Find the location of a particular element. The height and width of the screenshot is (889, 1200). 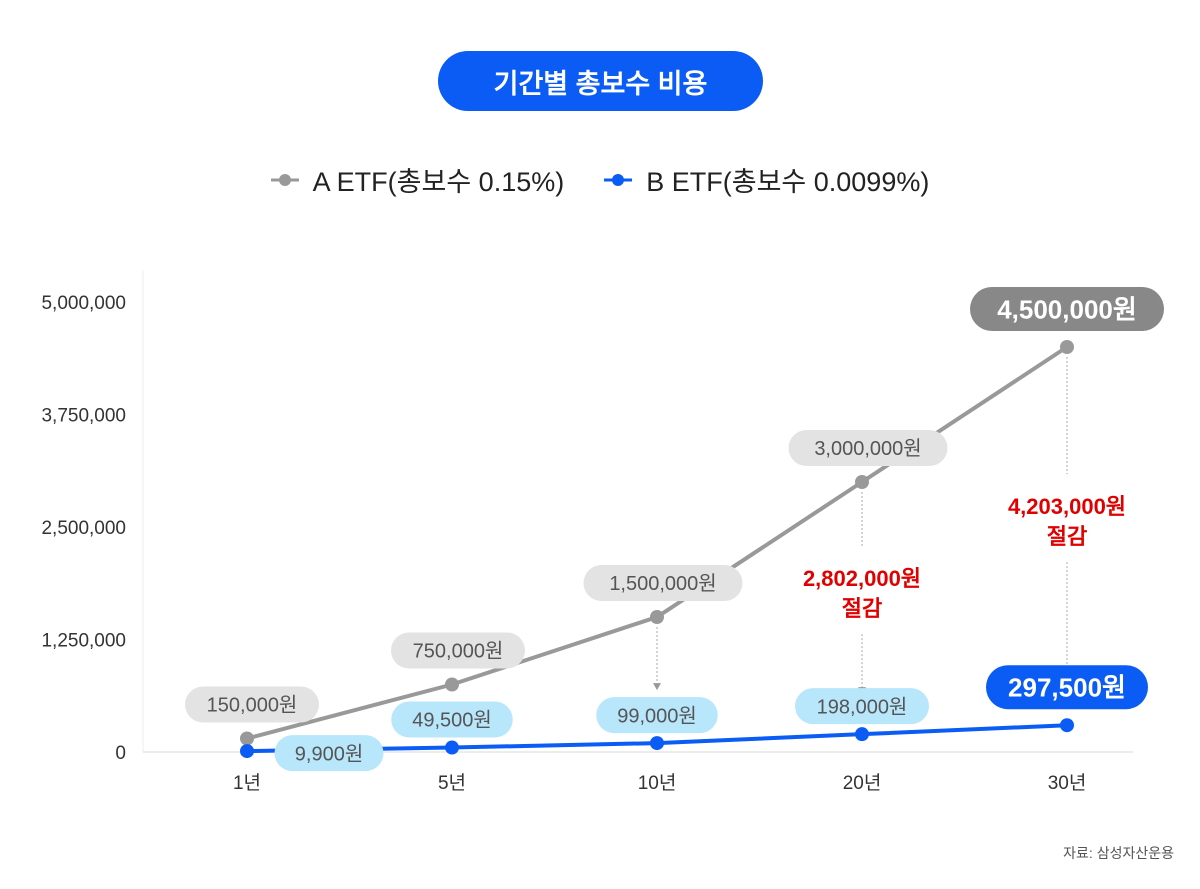

legend-label-a: A ETF(총보수 0.15%) is located at coordinates (438, 182).